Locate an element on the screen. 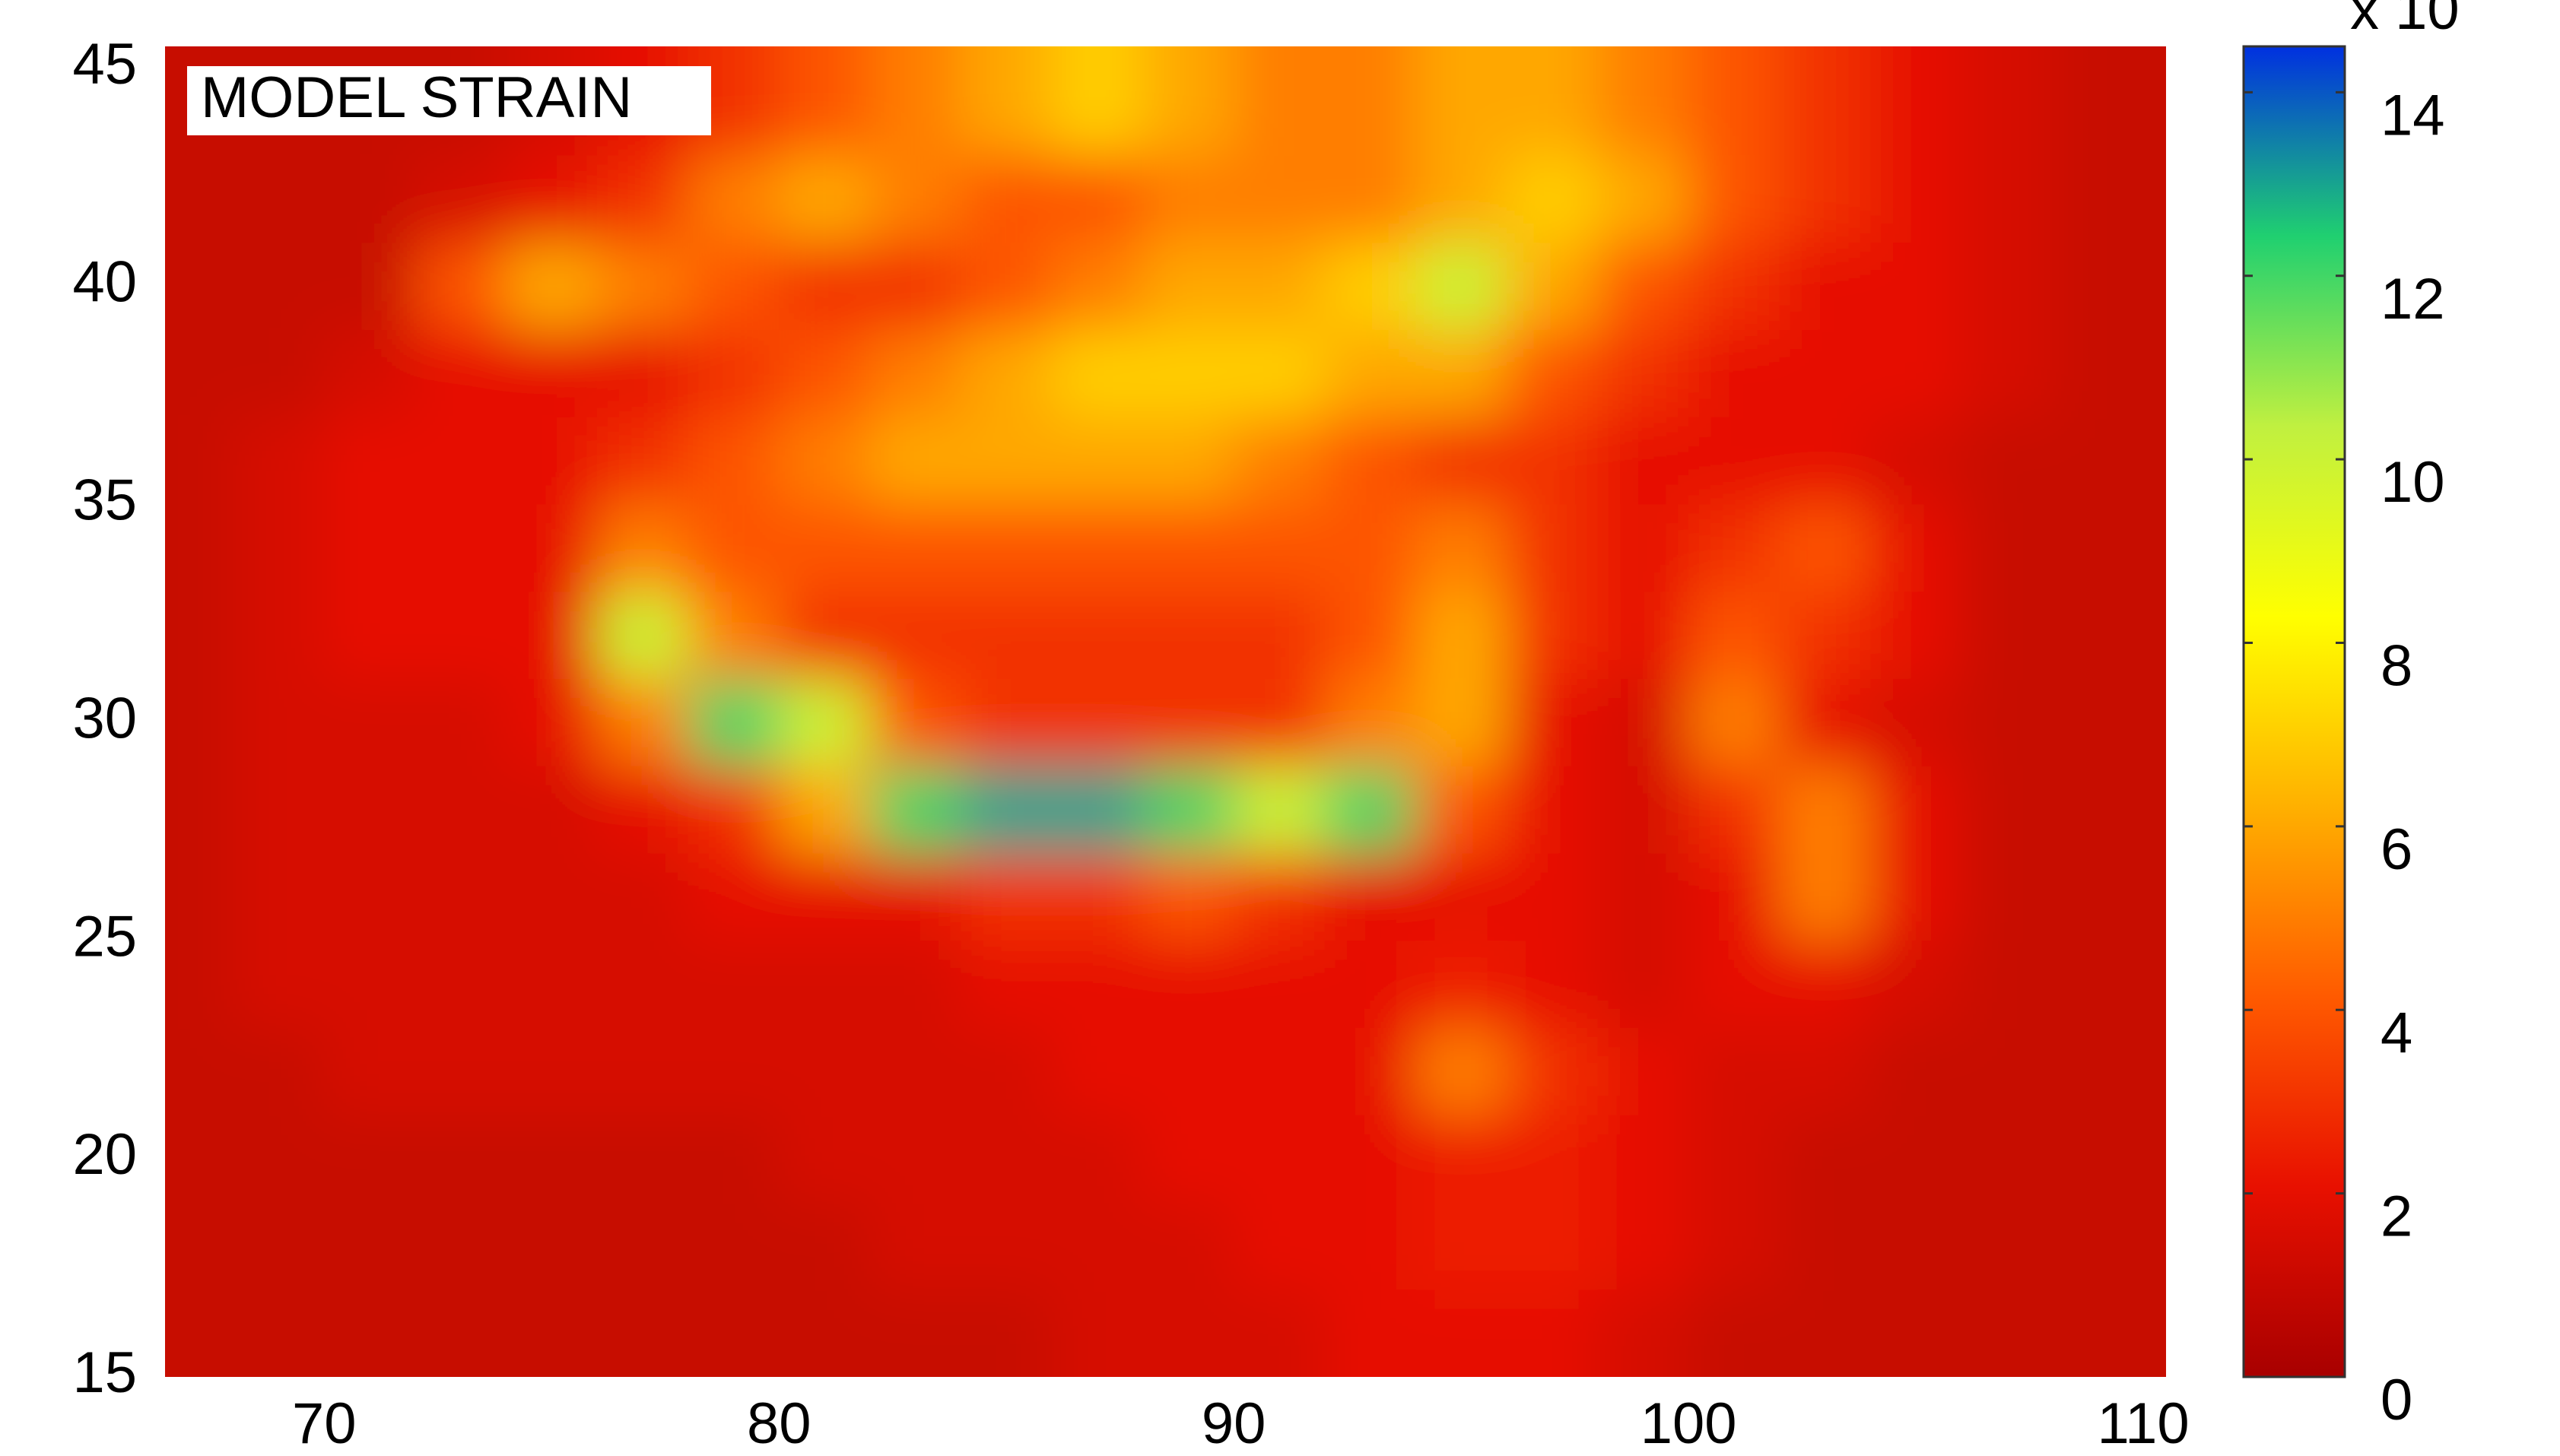 Image resolution: width=2560 pixels, height=1456 pixels. colorbar-label: x 10 is located at coordinates (2405, 21).